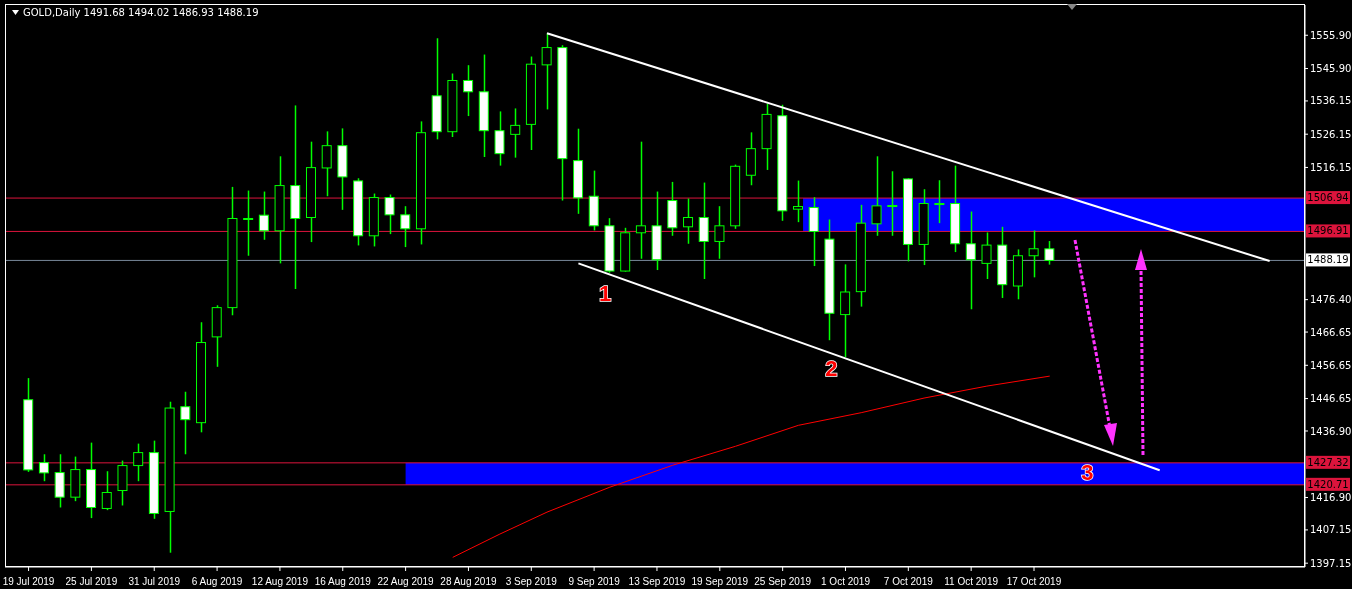  What do you see at coordinates (971, 581) in the screenshot?
I see `x-tick-label: 11 Oct 2019` at bounding box center [971, 581].